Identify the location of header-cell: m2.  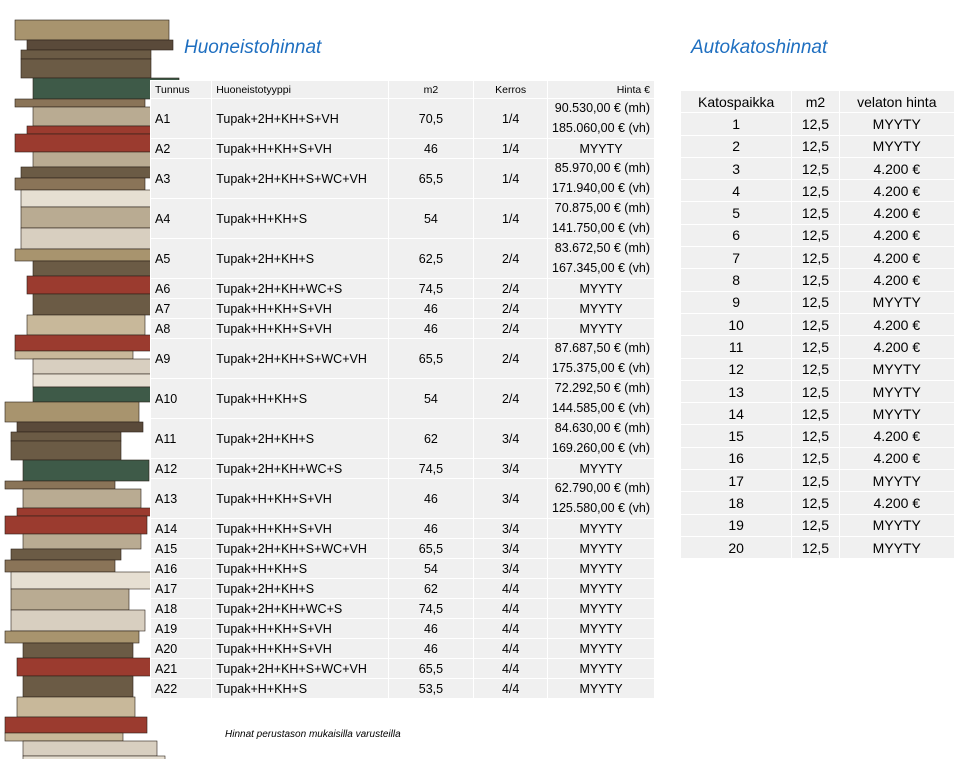
(431, 89).